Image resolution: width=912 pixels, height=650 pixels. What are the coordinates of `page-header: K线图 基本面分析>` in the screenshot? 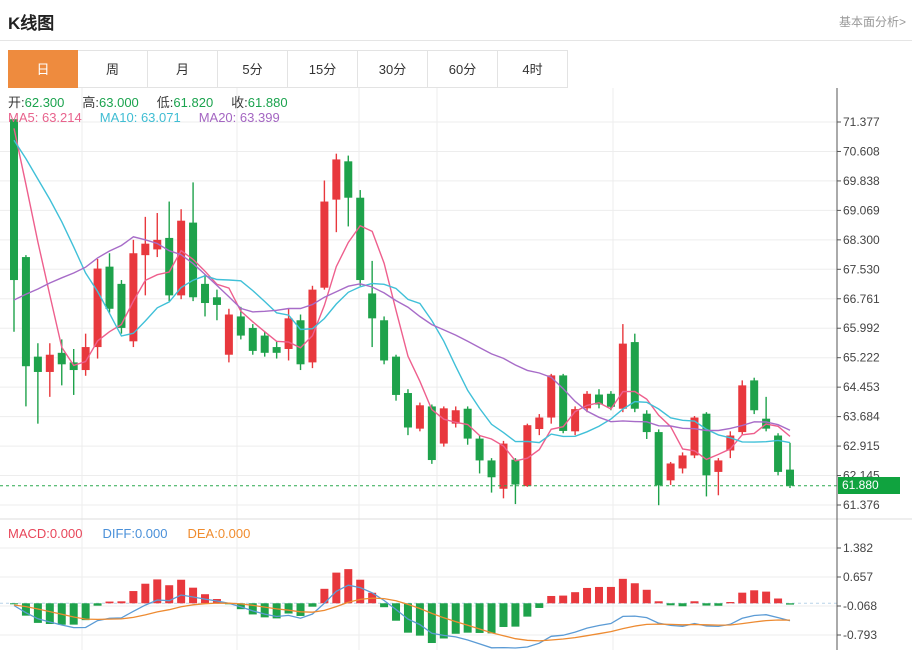 It's located at (456, 20).